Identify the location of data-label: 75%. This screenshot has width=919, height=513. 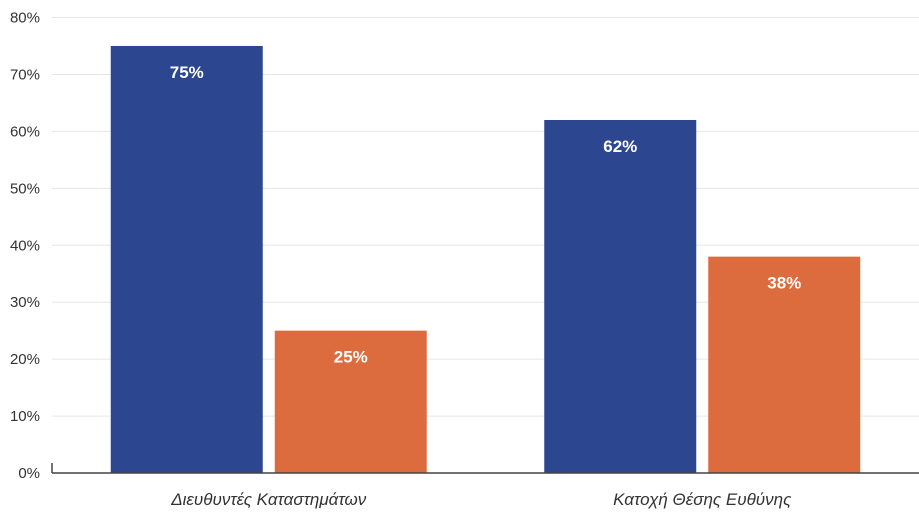
(187, 72).